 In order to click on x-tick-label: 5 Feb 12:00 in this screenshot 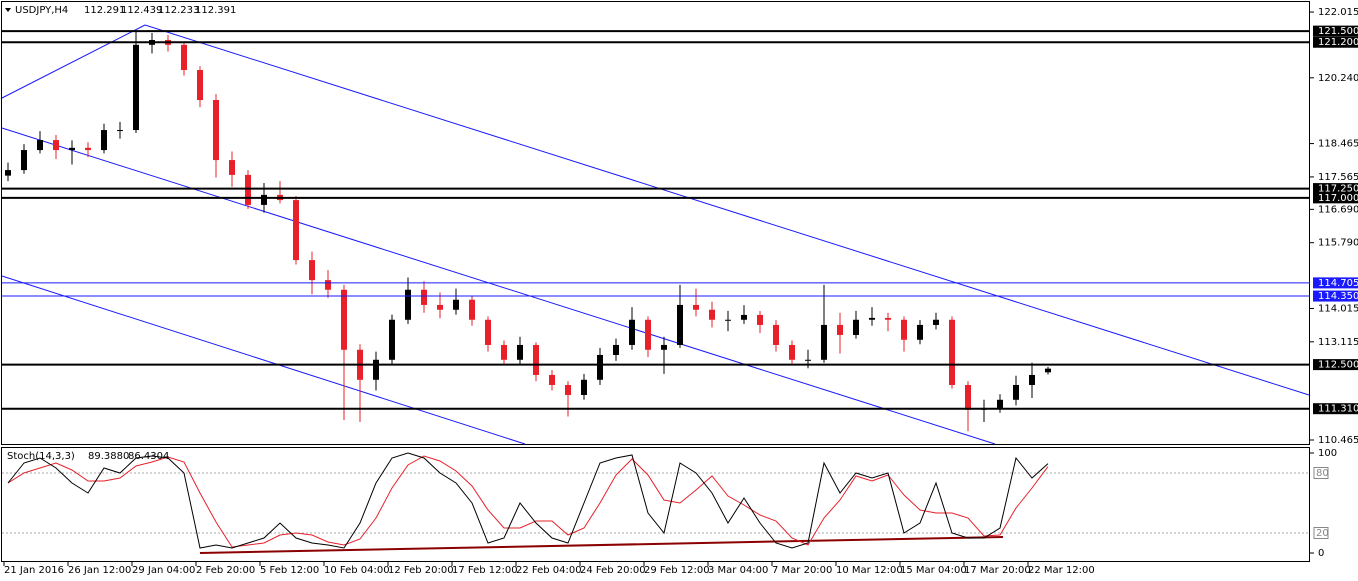, I will do `click(289, 570)`.